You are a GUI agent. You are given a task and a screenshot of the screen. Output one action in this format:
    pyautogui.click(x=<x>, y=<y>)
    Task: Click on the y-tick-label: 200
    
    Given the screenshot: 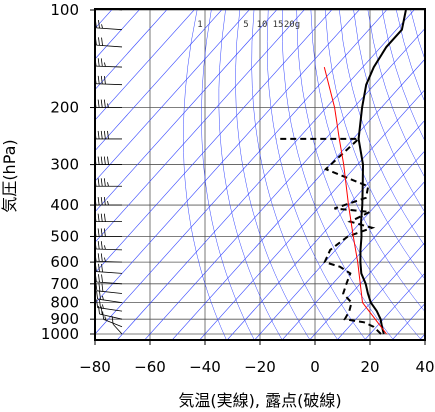 What is the action you would take?
    pyautogui.click(x=64, y=108)
    